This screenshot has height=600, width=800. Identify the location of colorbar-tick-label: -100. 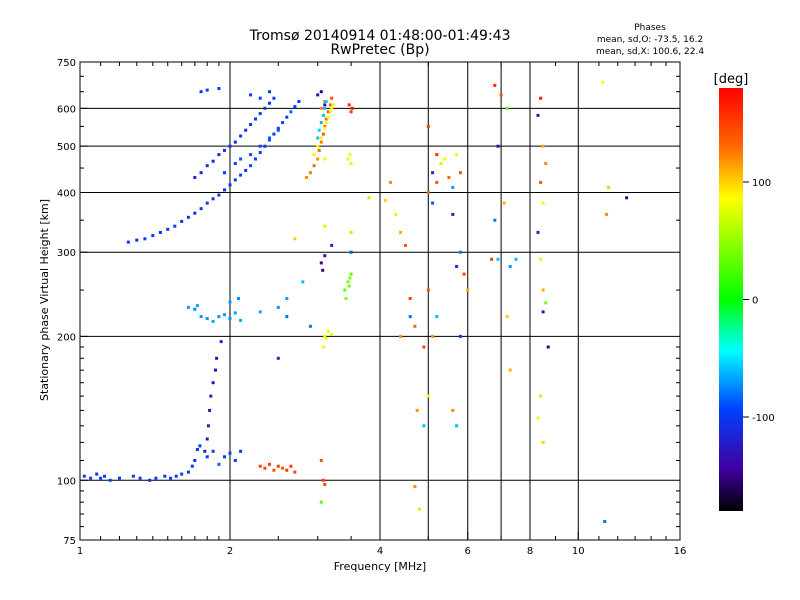
(763, 418).